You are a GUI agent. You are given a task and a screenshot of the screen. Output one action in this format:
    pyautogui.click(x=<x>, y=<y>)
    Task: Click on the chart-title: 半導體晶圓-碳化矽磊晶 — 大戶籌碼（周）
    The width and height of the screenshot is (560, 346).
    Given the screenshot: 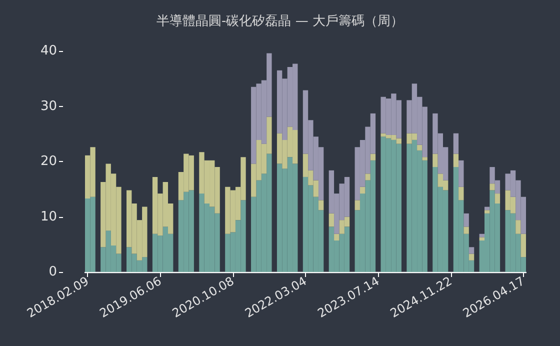 What is the action you would take?
    pyautogui.click(x=280, y=21)
    